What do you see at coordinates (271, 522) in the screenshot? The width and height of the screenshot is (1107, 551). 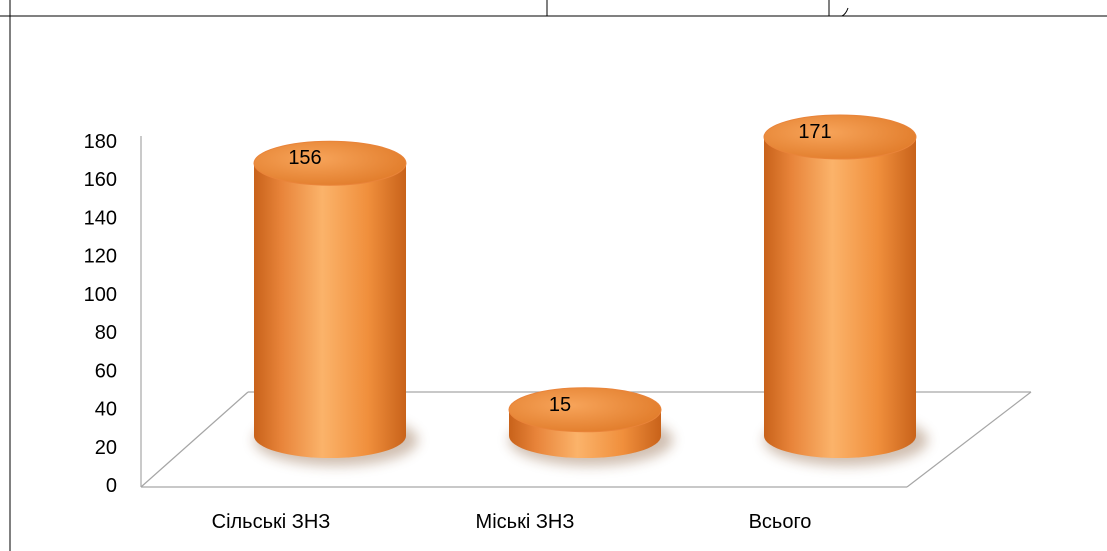 I see `x-category-label: Сільські ЗНЗ` at bounding box center [271, 522].